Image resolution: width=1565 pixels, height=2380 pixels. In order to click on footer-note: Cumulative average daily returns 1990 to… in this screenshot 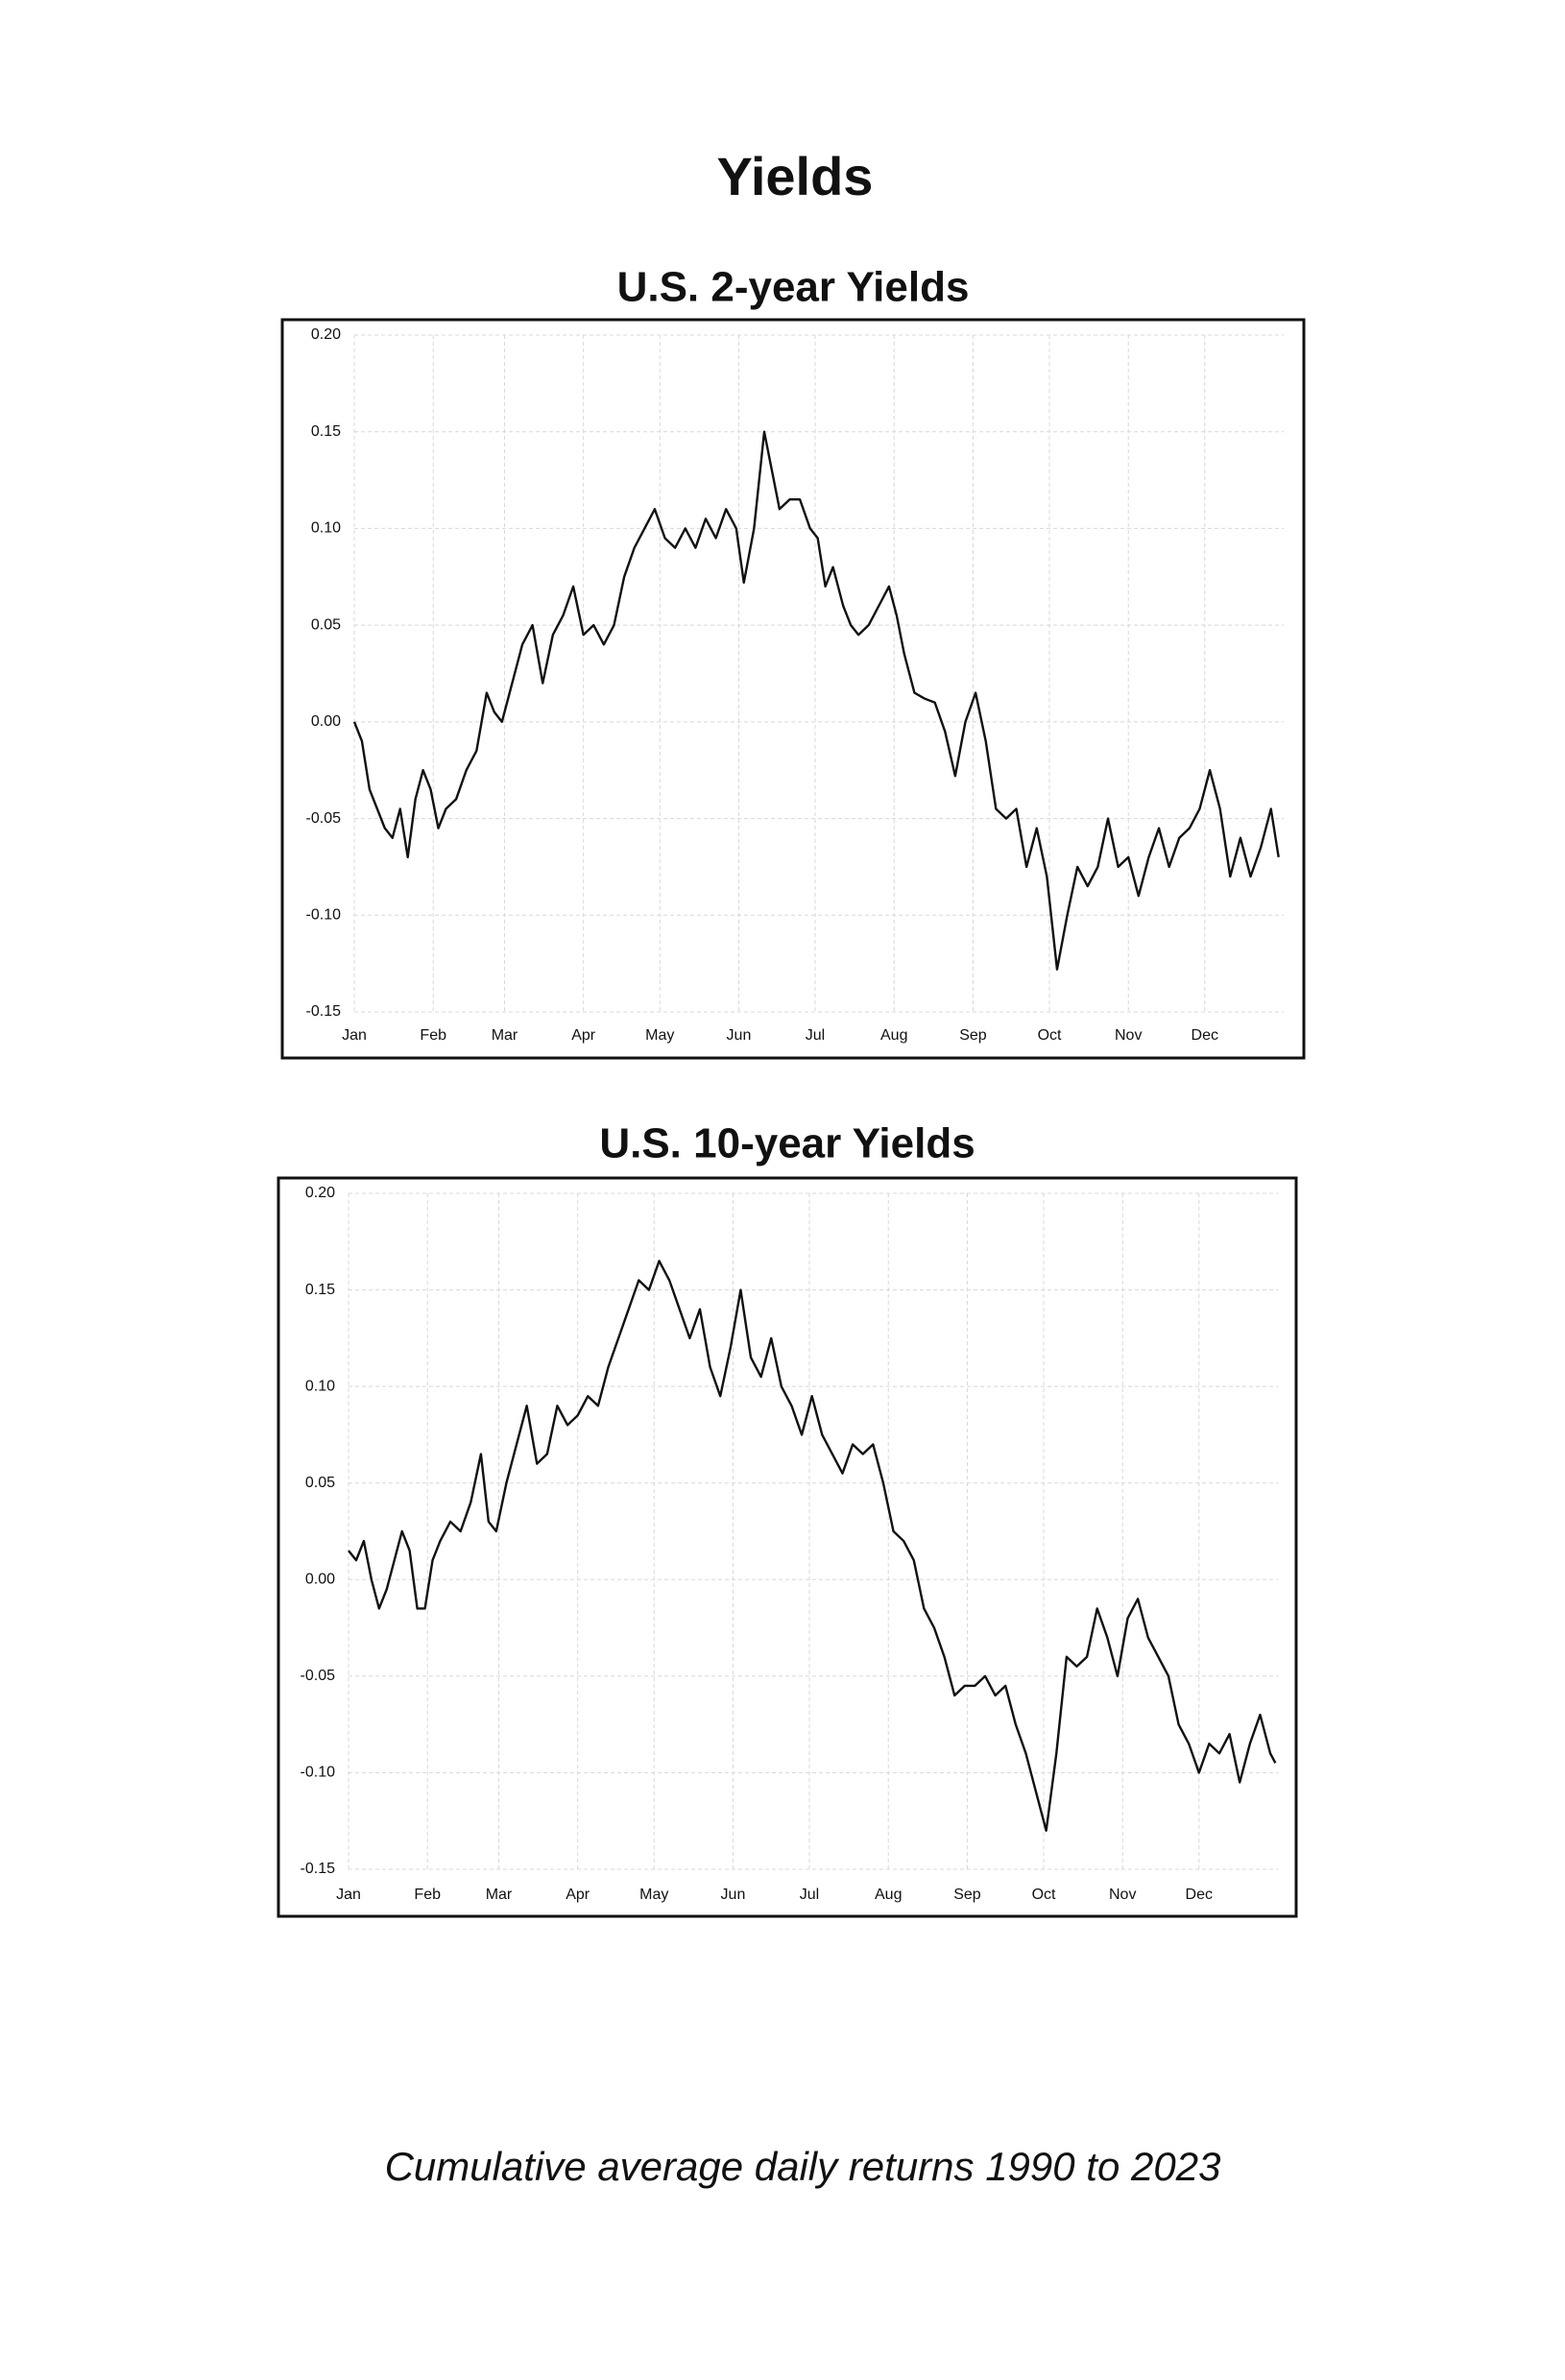, I will do `click(803, 2166)`.